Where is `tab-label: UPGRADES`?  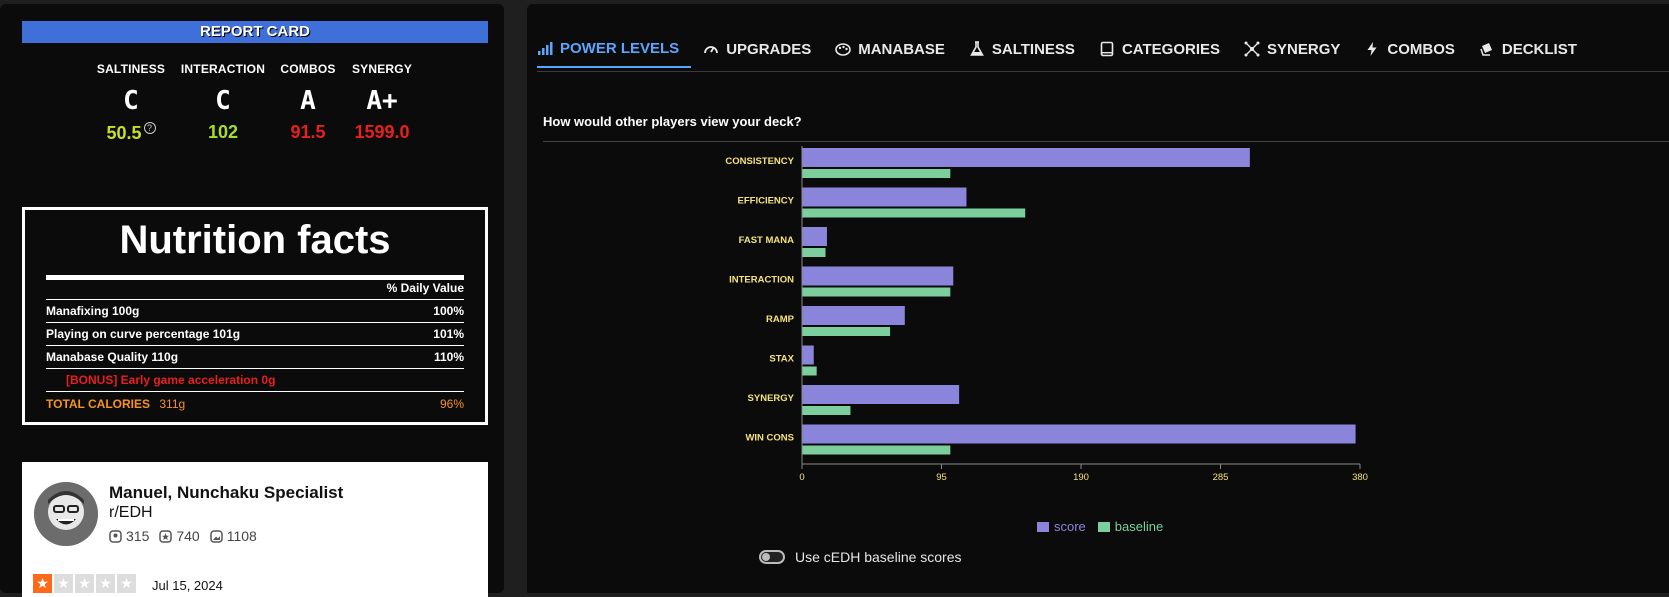
tab-label: UPGRADES is located at coordinates (769, 49).